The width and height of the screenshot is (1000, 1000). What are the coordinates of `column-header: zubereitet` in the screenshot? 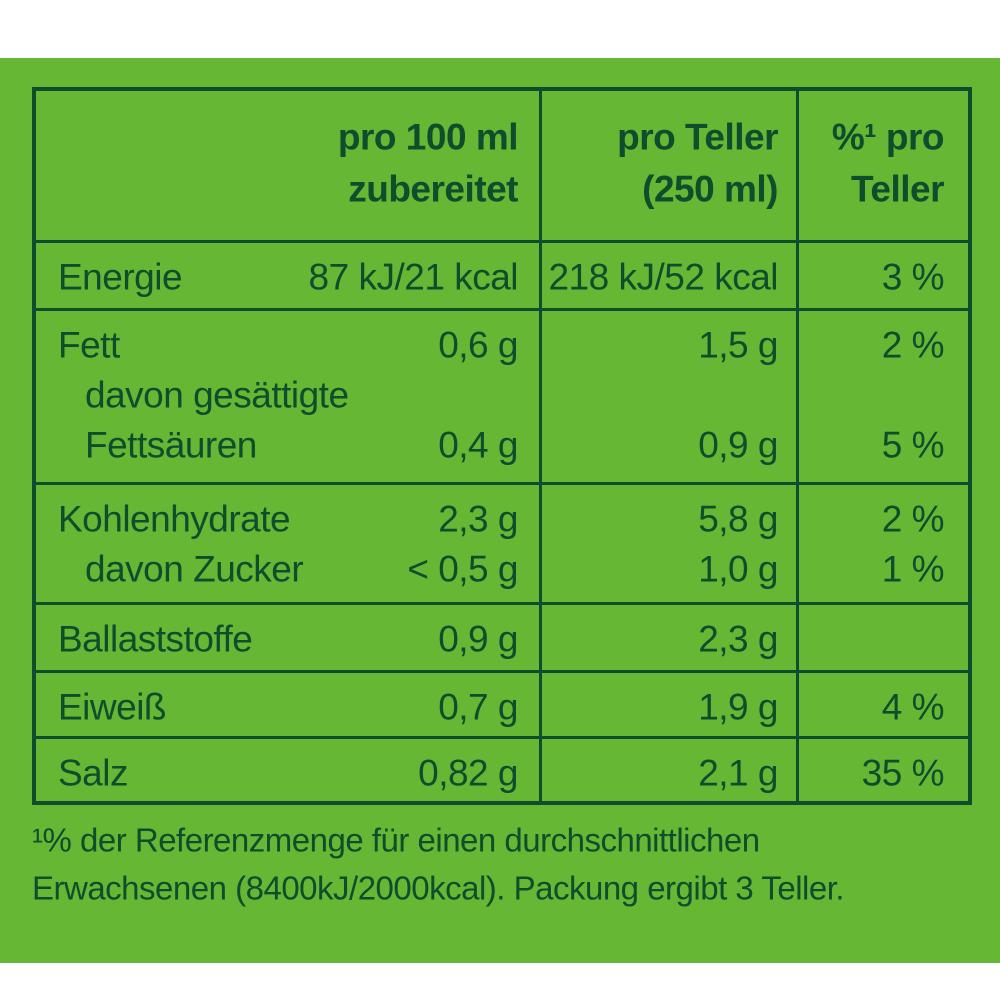 It's located at (433, 189).